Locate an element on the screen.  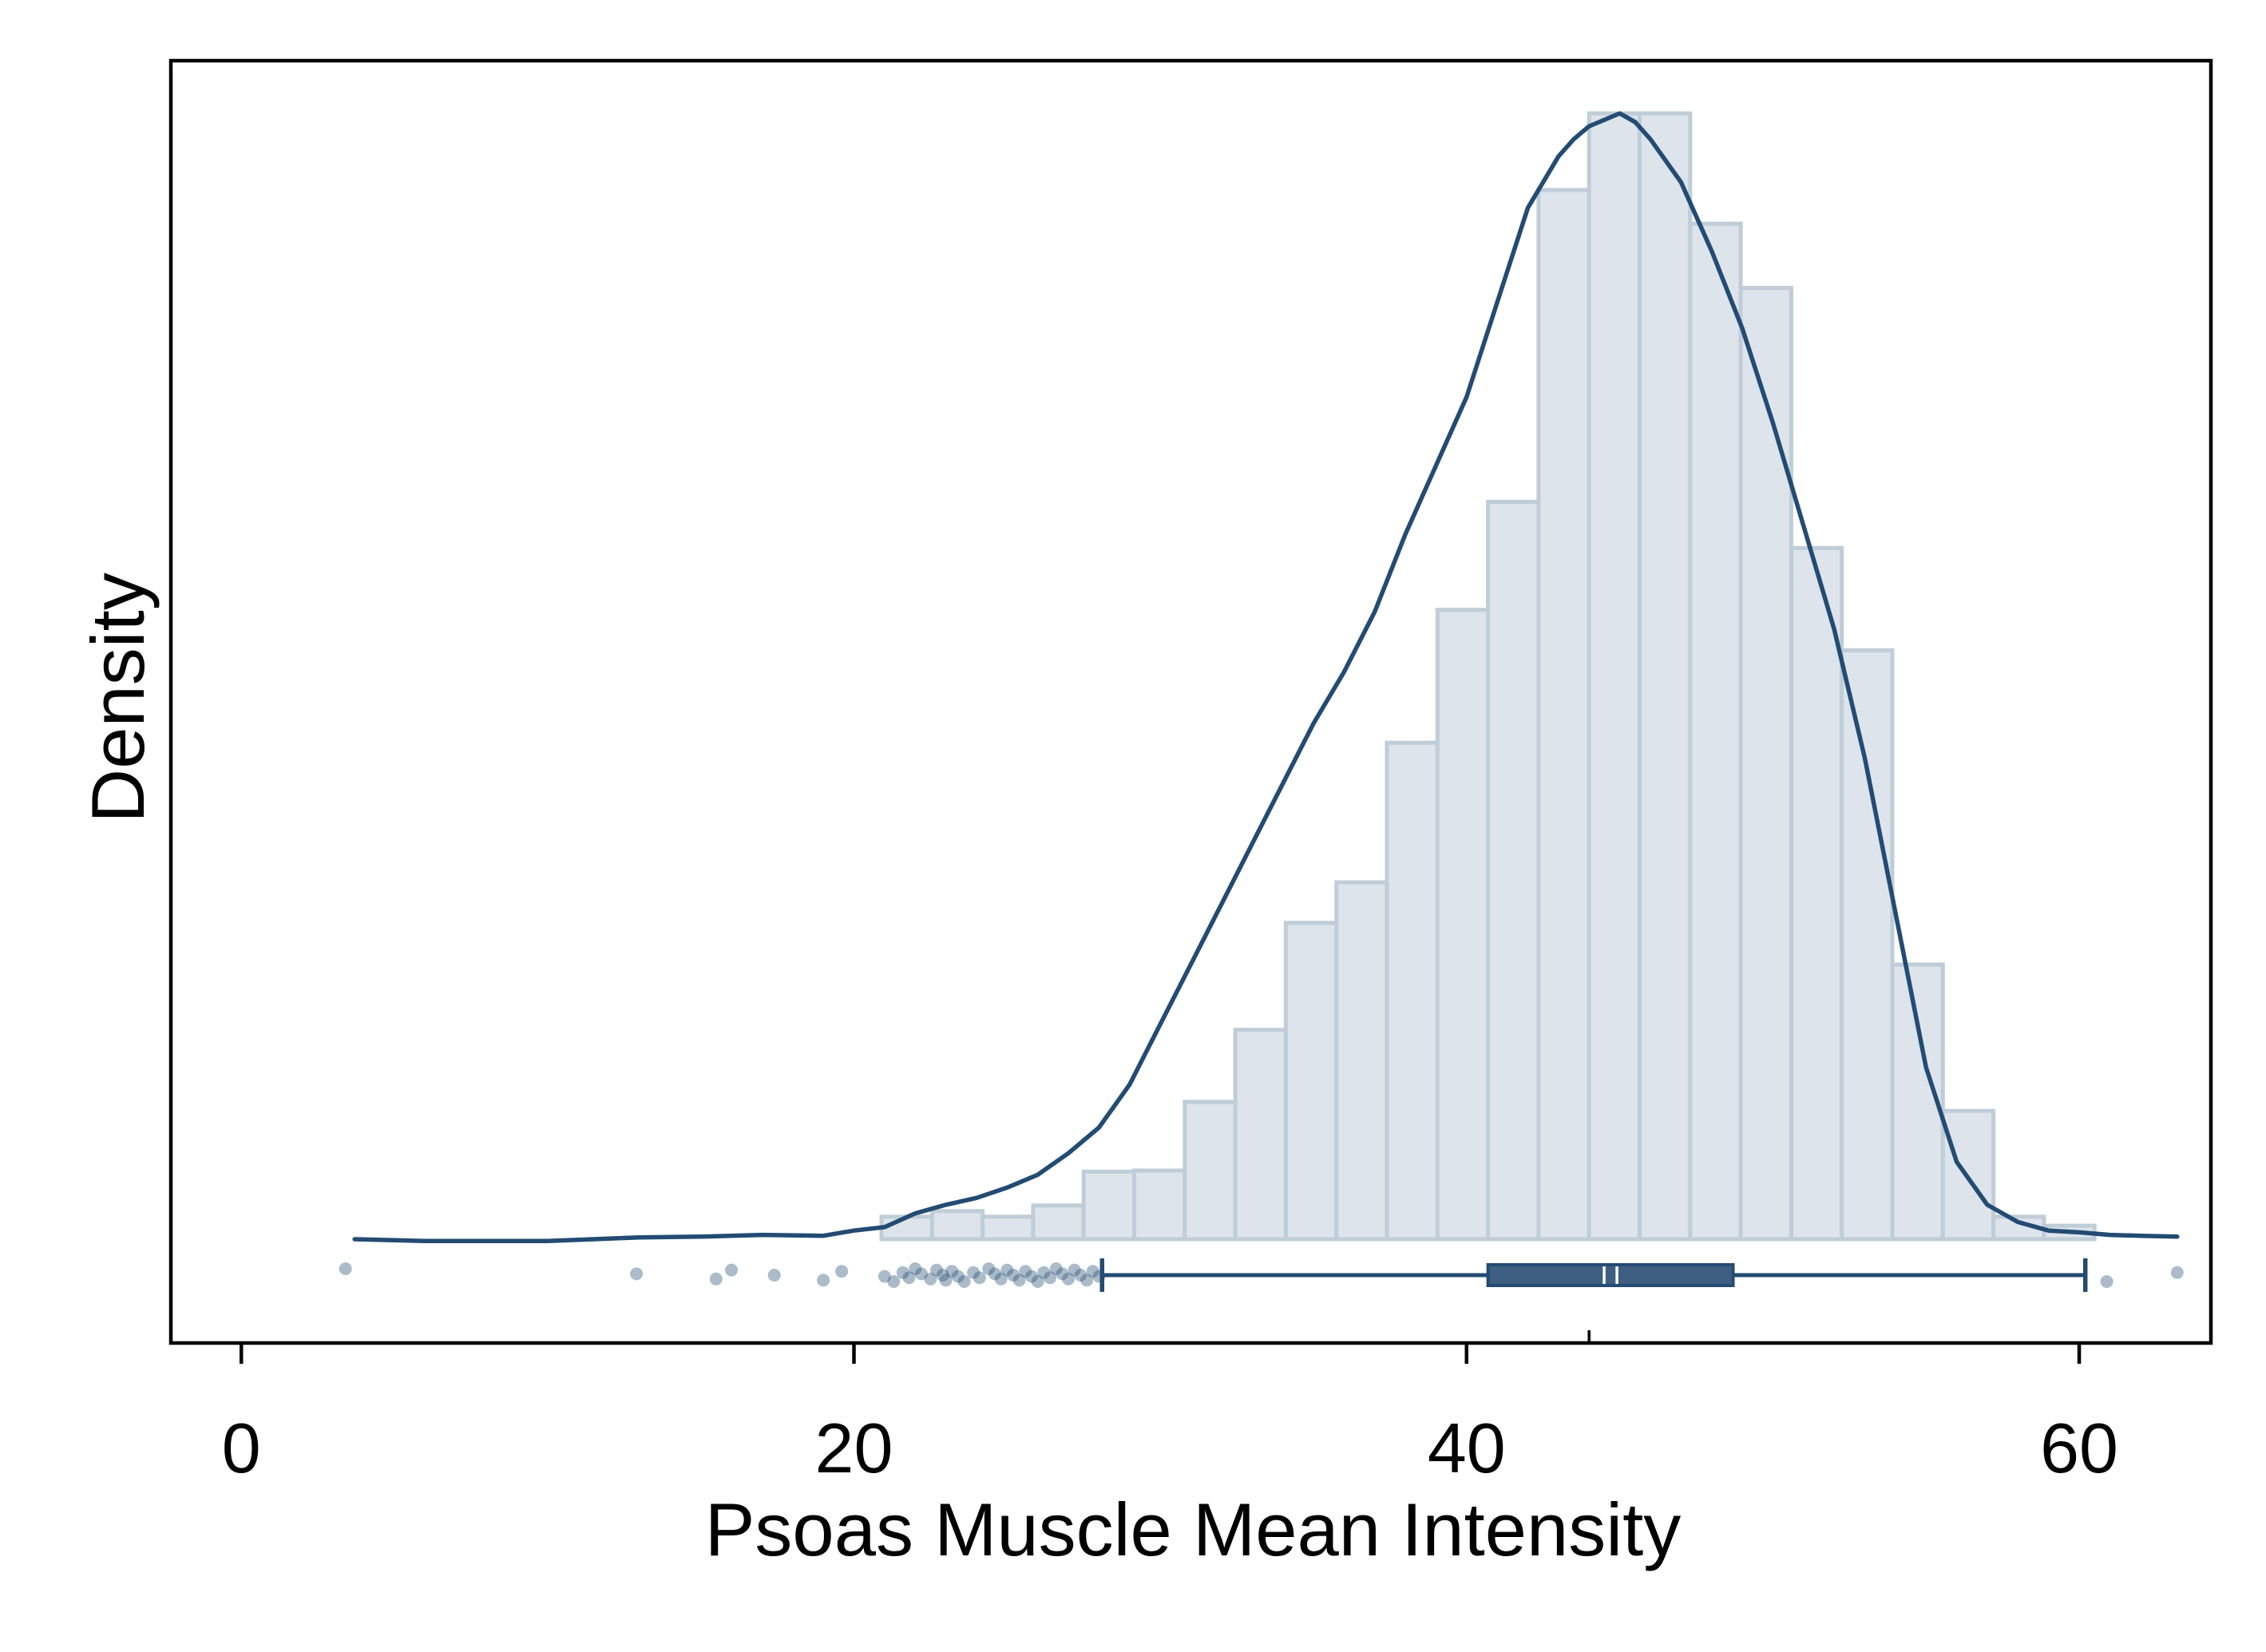
x-tick-label: 60 is located at coordinates (2079, 1448).